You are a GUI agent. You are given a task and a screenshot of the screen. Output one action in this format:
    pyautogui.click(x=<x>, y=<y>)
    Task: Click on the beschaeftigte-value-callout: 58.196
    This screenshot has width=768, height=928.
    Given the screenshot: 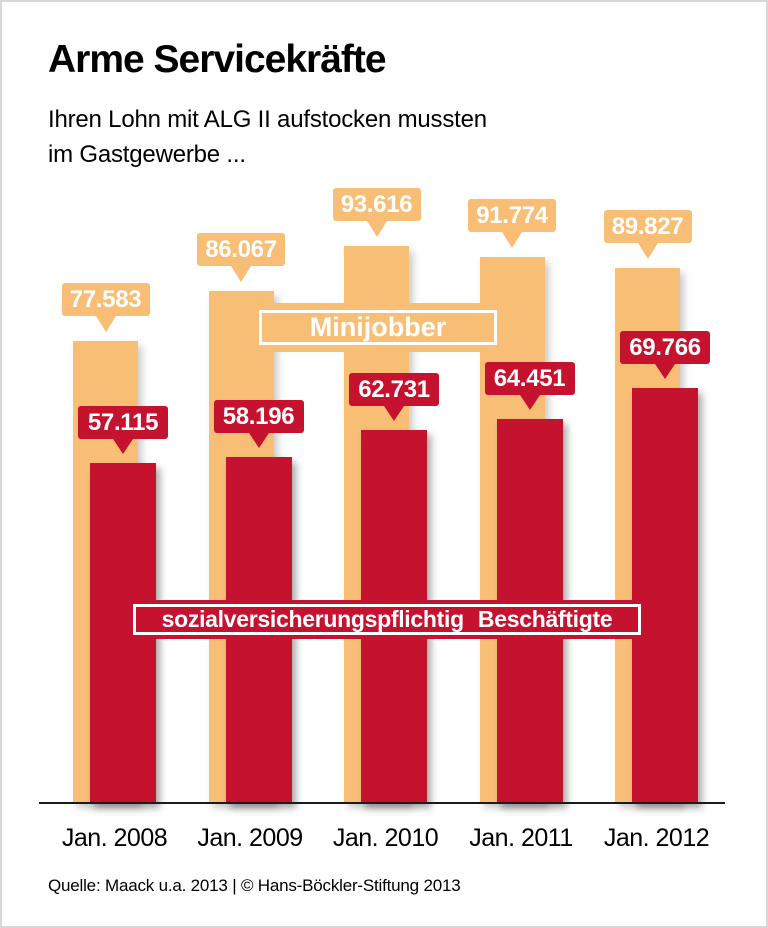 What is the action you would take?
    pyautogui.click(x=258, y=423)
    